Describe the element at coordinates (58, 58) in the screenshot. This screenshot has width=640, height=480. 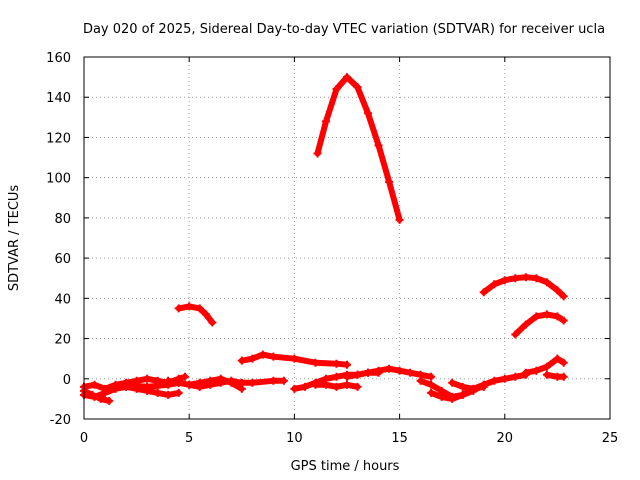
I see `y-tick-label: 160` at that location.